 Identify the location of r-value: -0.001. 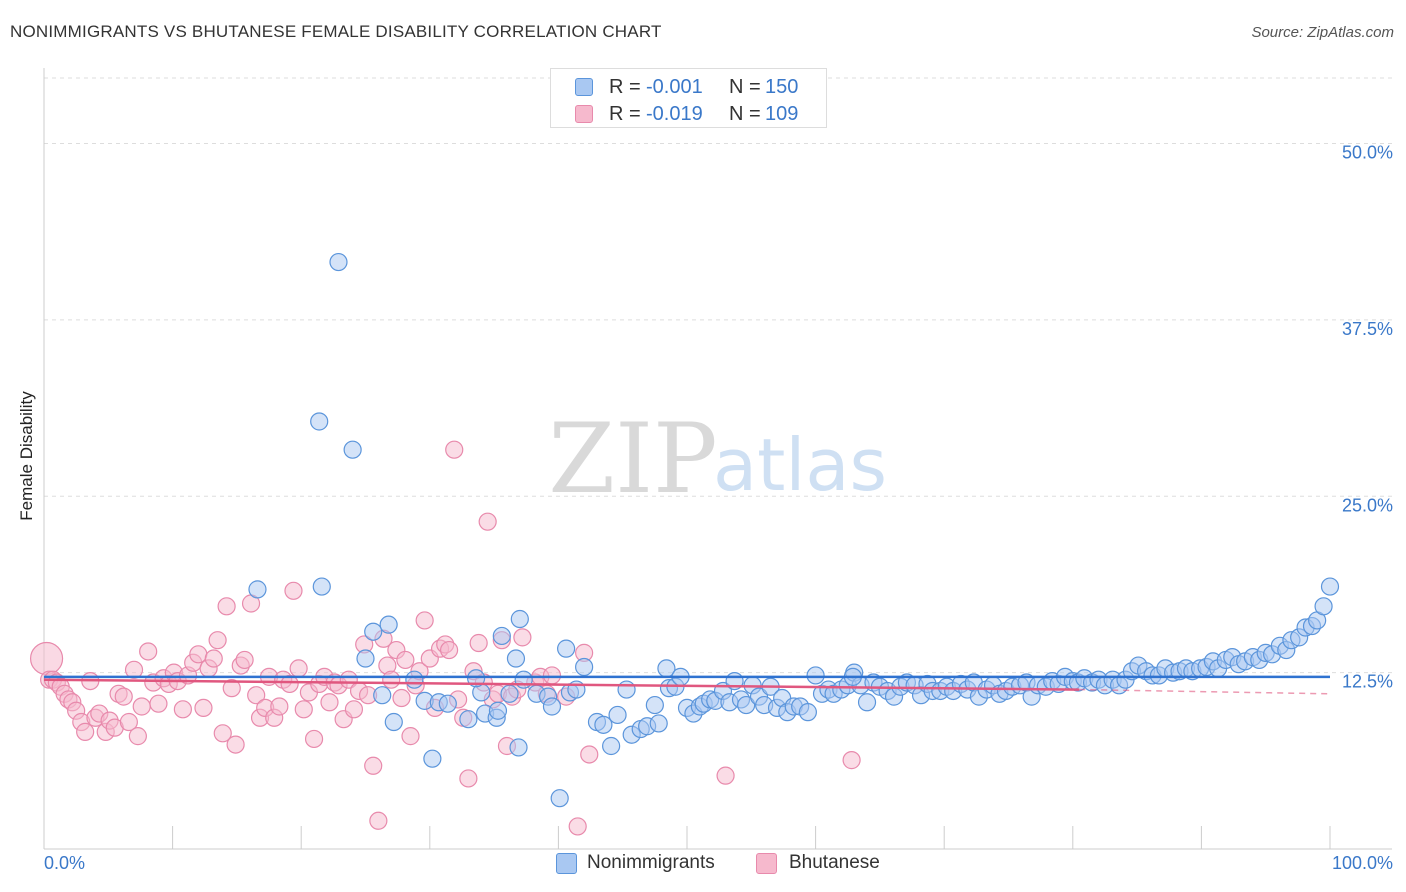
(674, 86).